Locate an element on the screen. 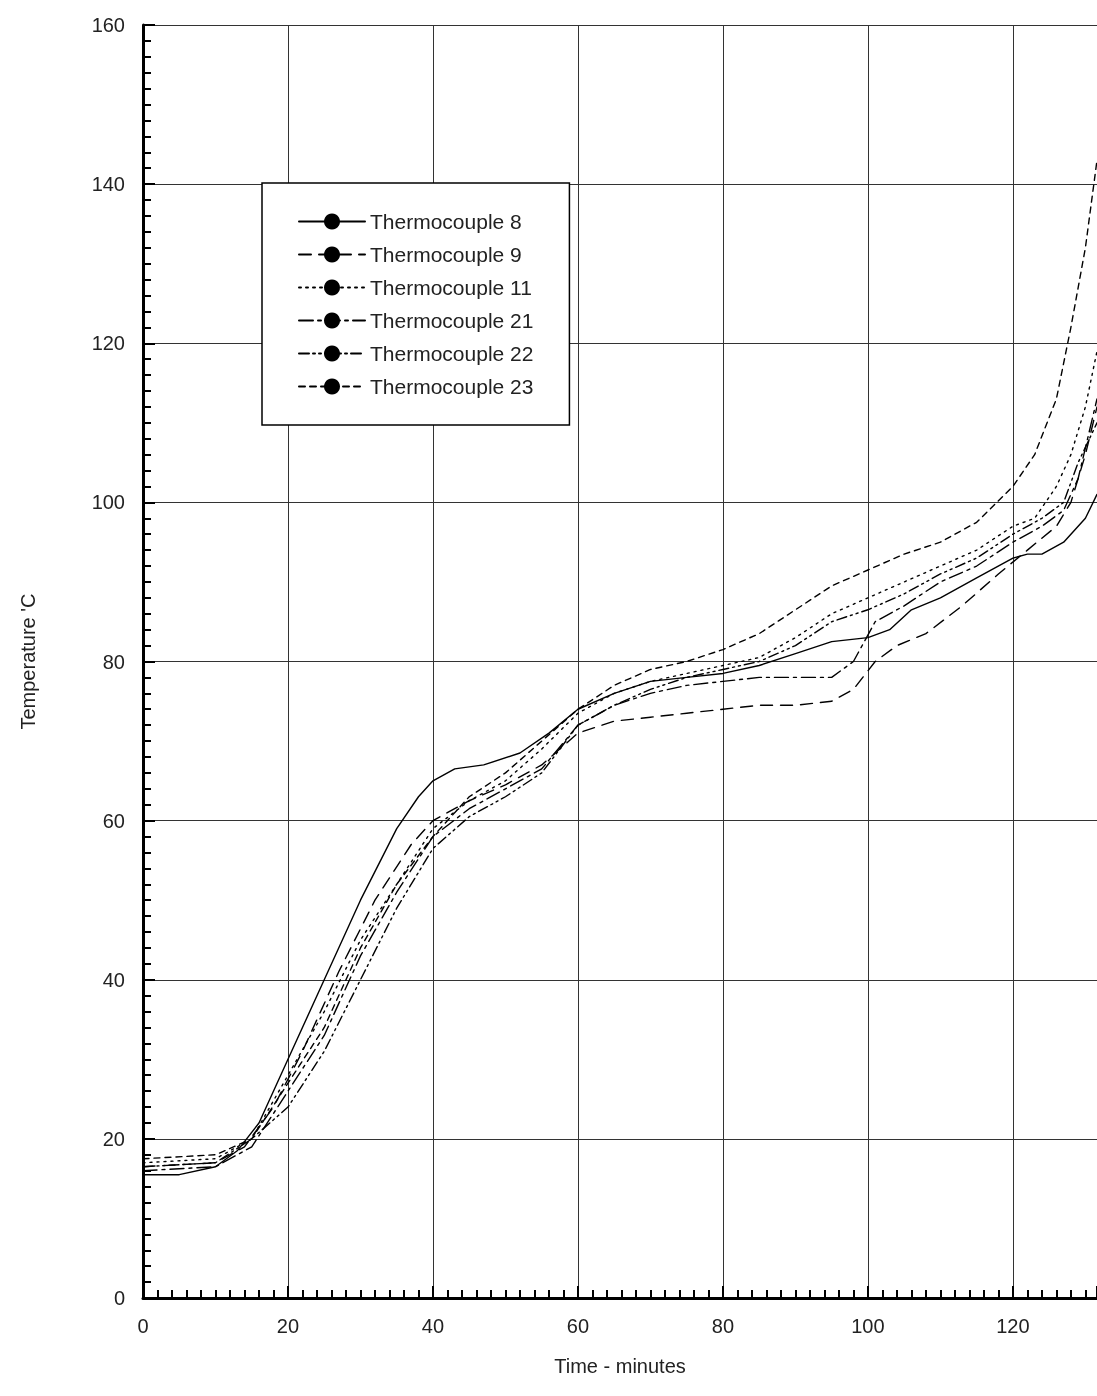 This screenshot has height=1396, width=1097. x-tick-label: 60 is located at coordinates (578, 1326).